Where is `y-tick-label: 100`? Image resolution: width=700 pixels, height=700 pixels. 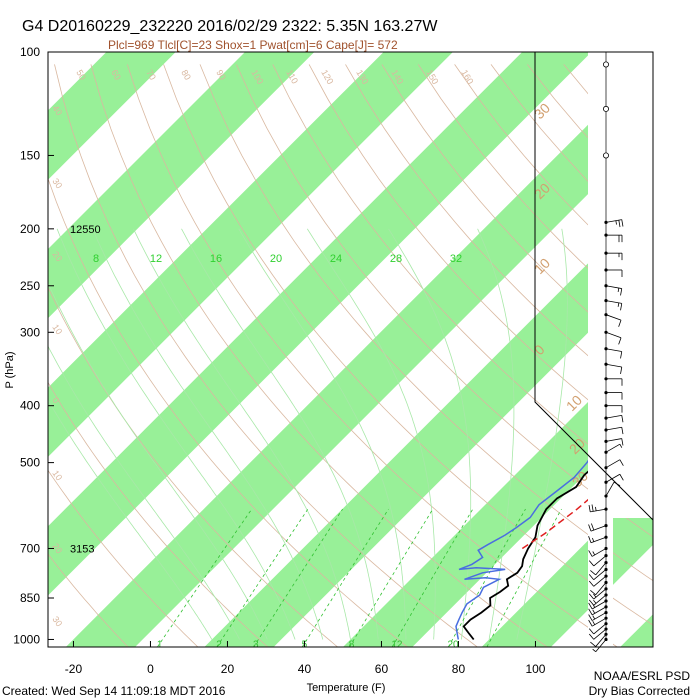 y-tick-label: 100 is located at coordinates (30, 52).